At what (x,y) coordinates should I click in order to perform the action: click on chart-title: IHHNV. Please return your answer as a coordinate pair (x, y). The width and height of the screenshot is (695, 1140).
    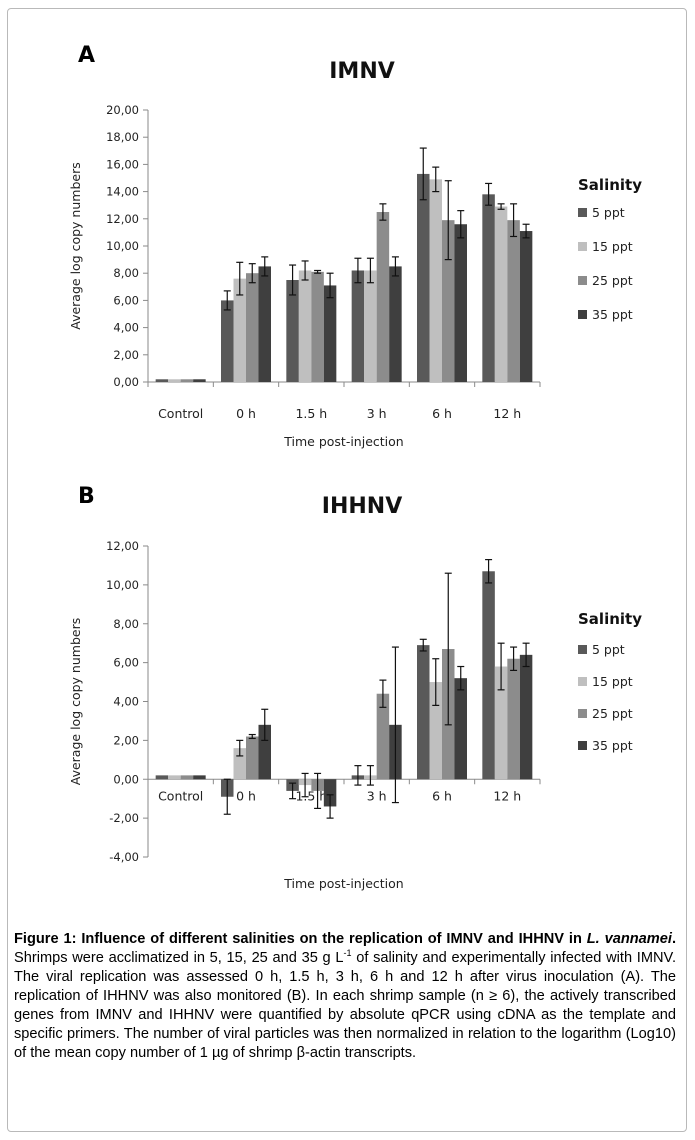
    Looking at the image, I should click on (362, 506).